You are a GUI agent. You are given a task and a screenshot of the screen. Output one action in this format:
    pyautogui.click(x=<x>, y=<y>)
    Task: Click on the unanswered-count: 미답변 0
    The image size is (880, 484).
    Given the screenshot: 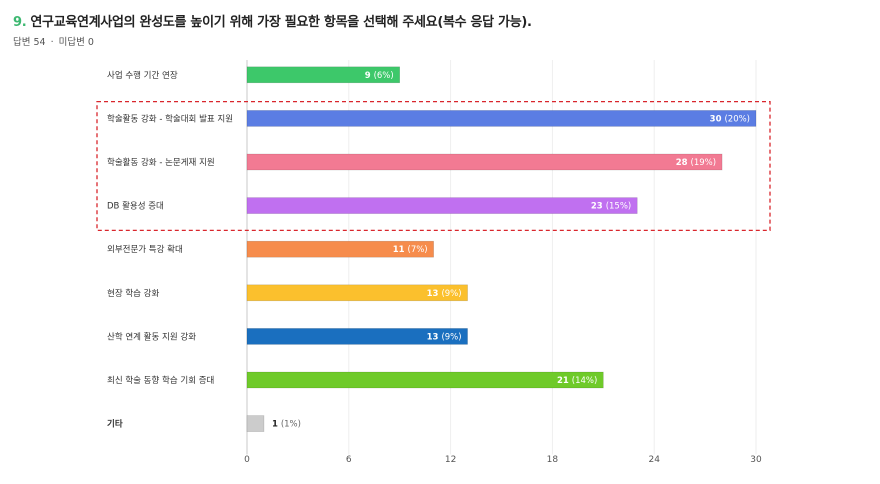 What is the action you would take?
    pyautogui.click(x=76, y=42)
    